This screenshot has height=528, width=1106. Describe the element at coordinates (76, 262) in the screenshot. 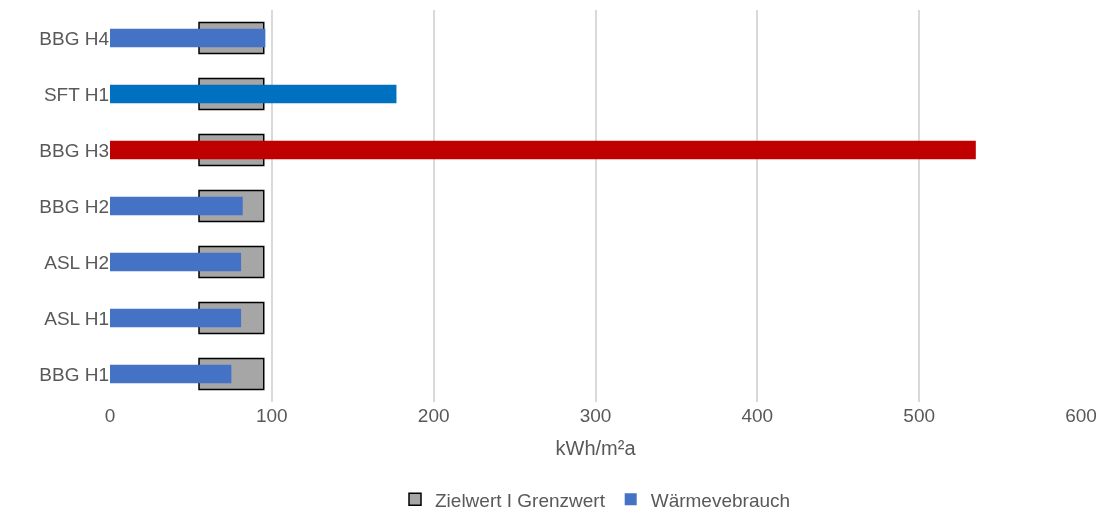

I see `y-tick-label: ASL H2` at that location.